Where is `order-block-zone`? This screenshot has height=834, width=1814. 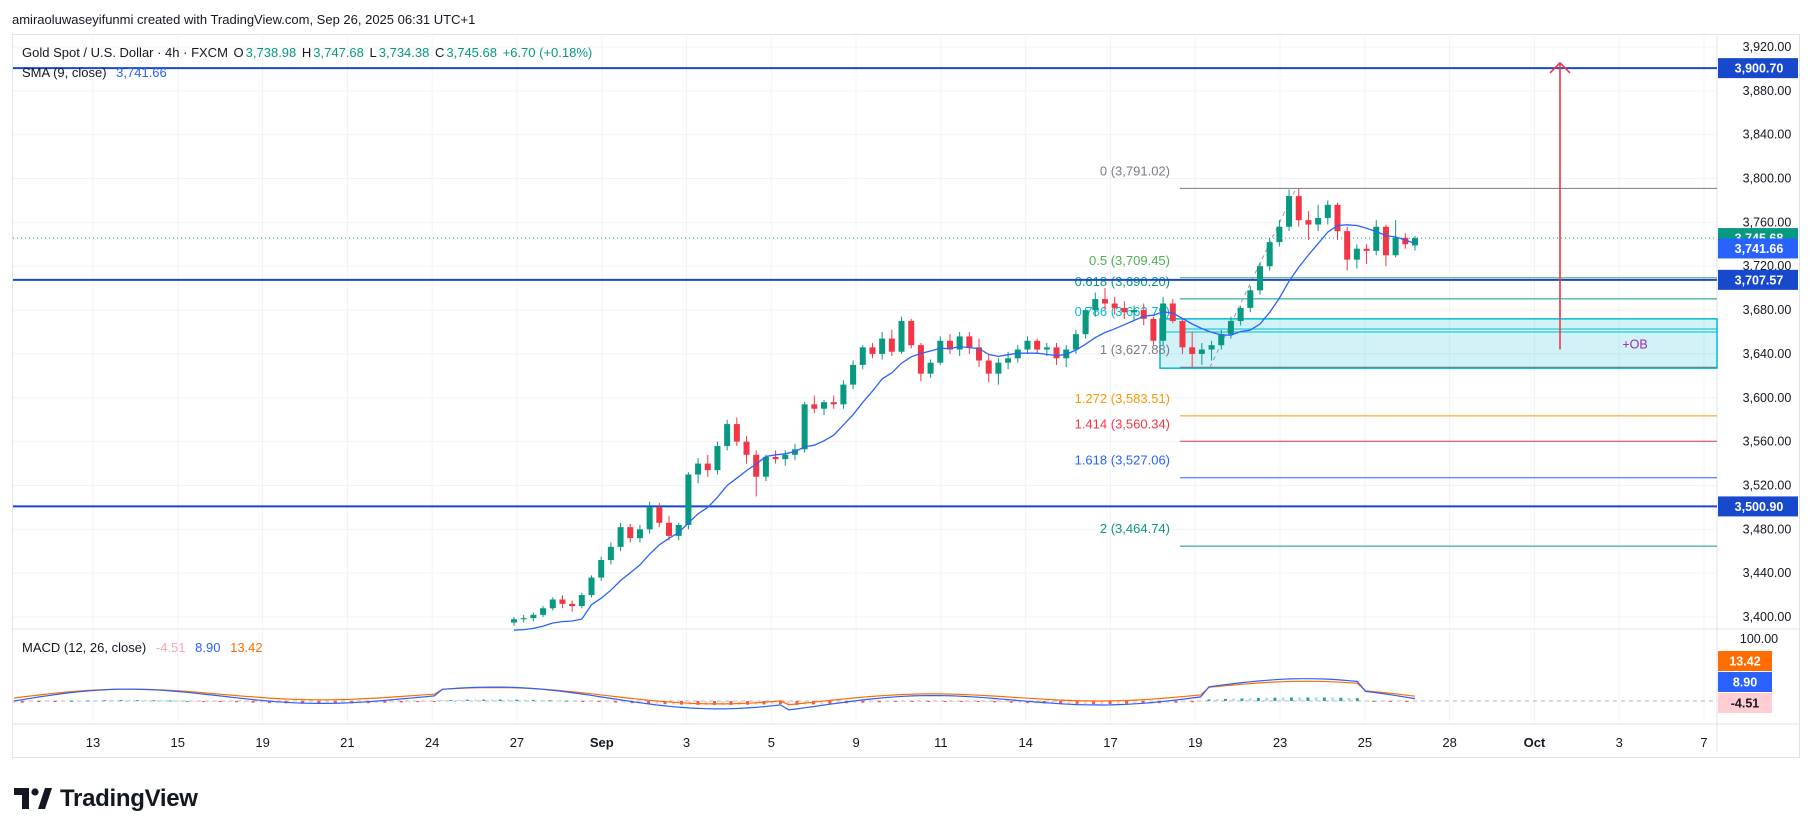 order-block-zone is located at coordinates (1438, 343).